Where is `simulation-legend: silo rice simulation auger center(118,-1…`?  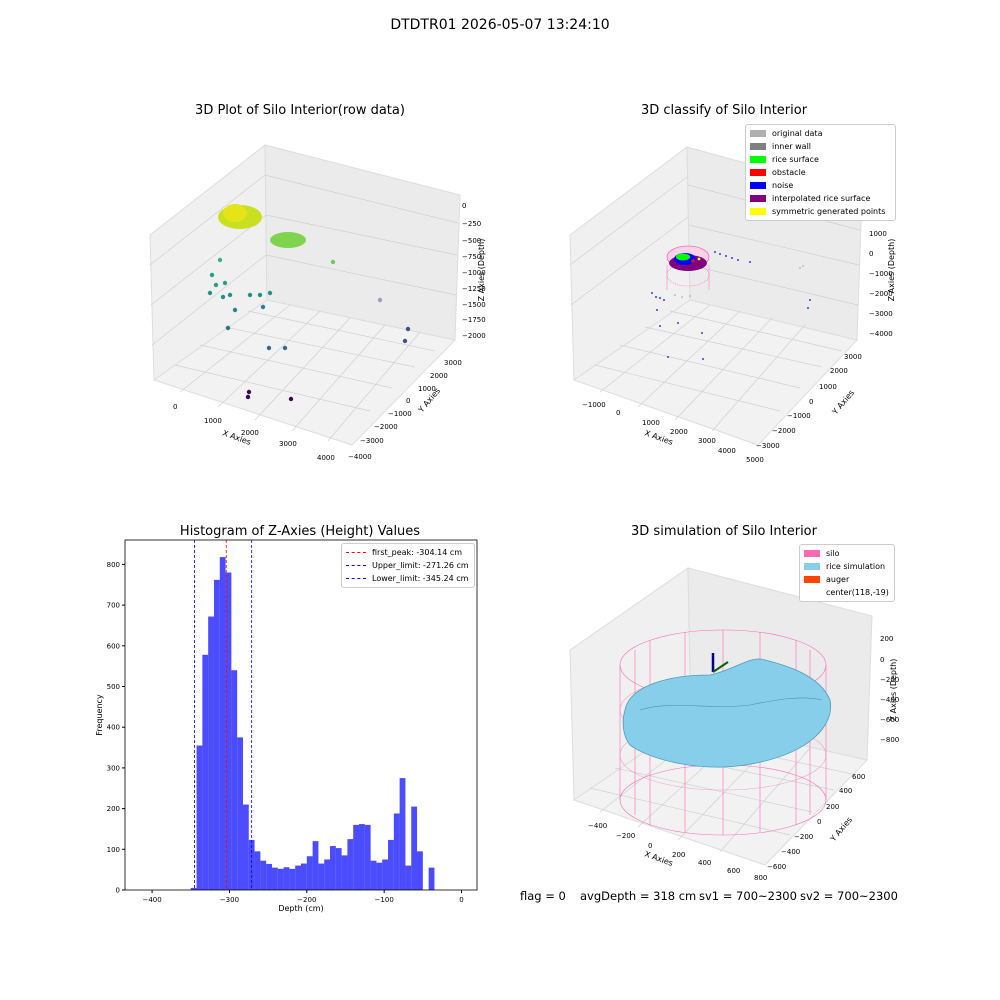
simulation-legend: silo rice simulation auger center(118,-1… is located at coordinates (847, 573).